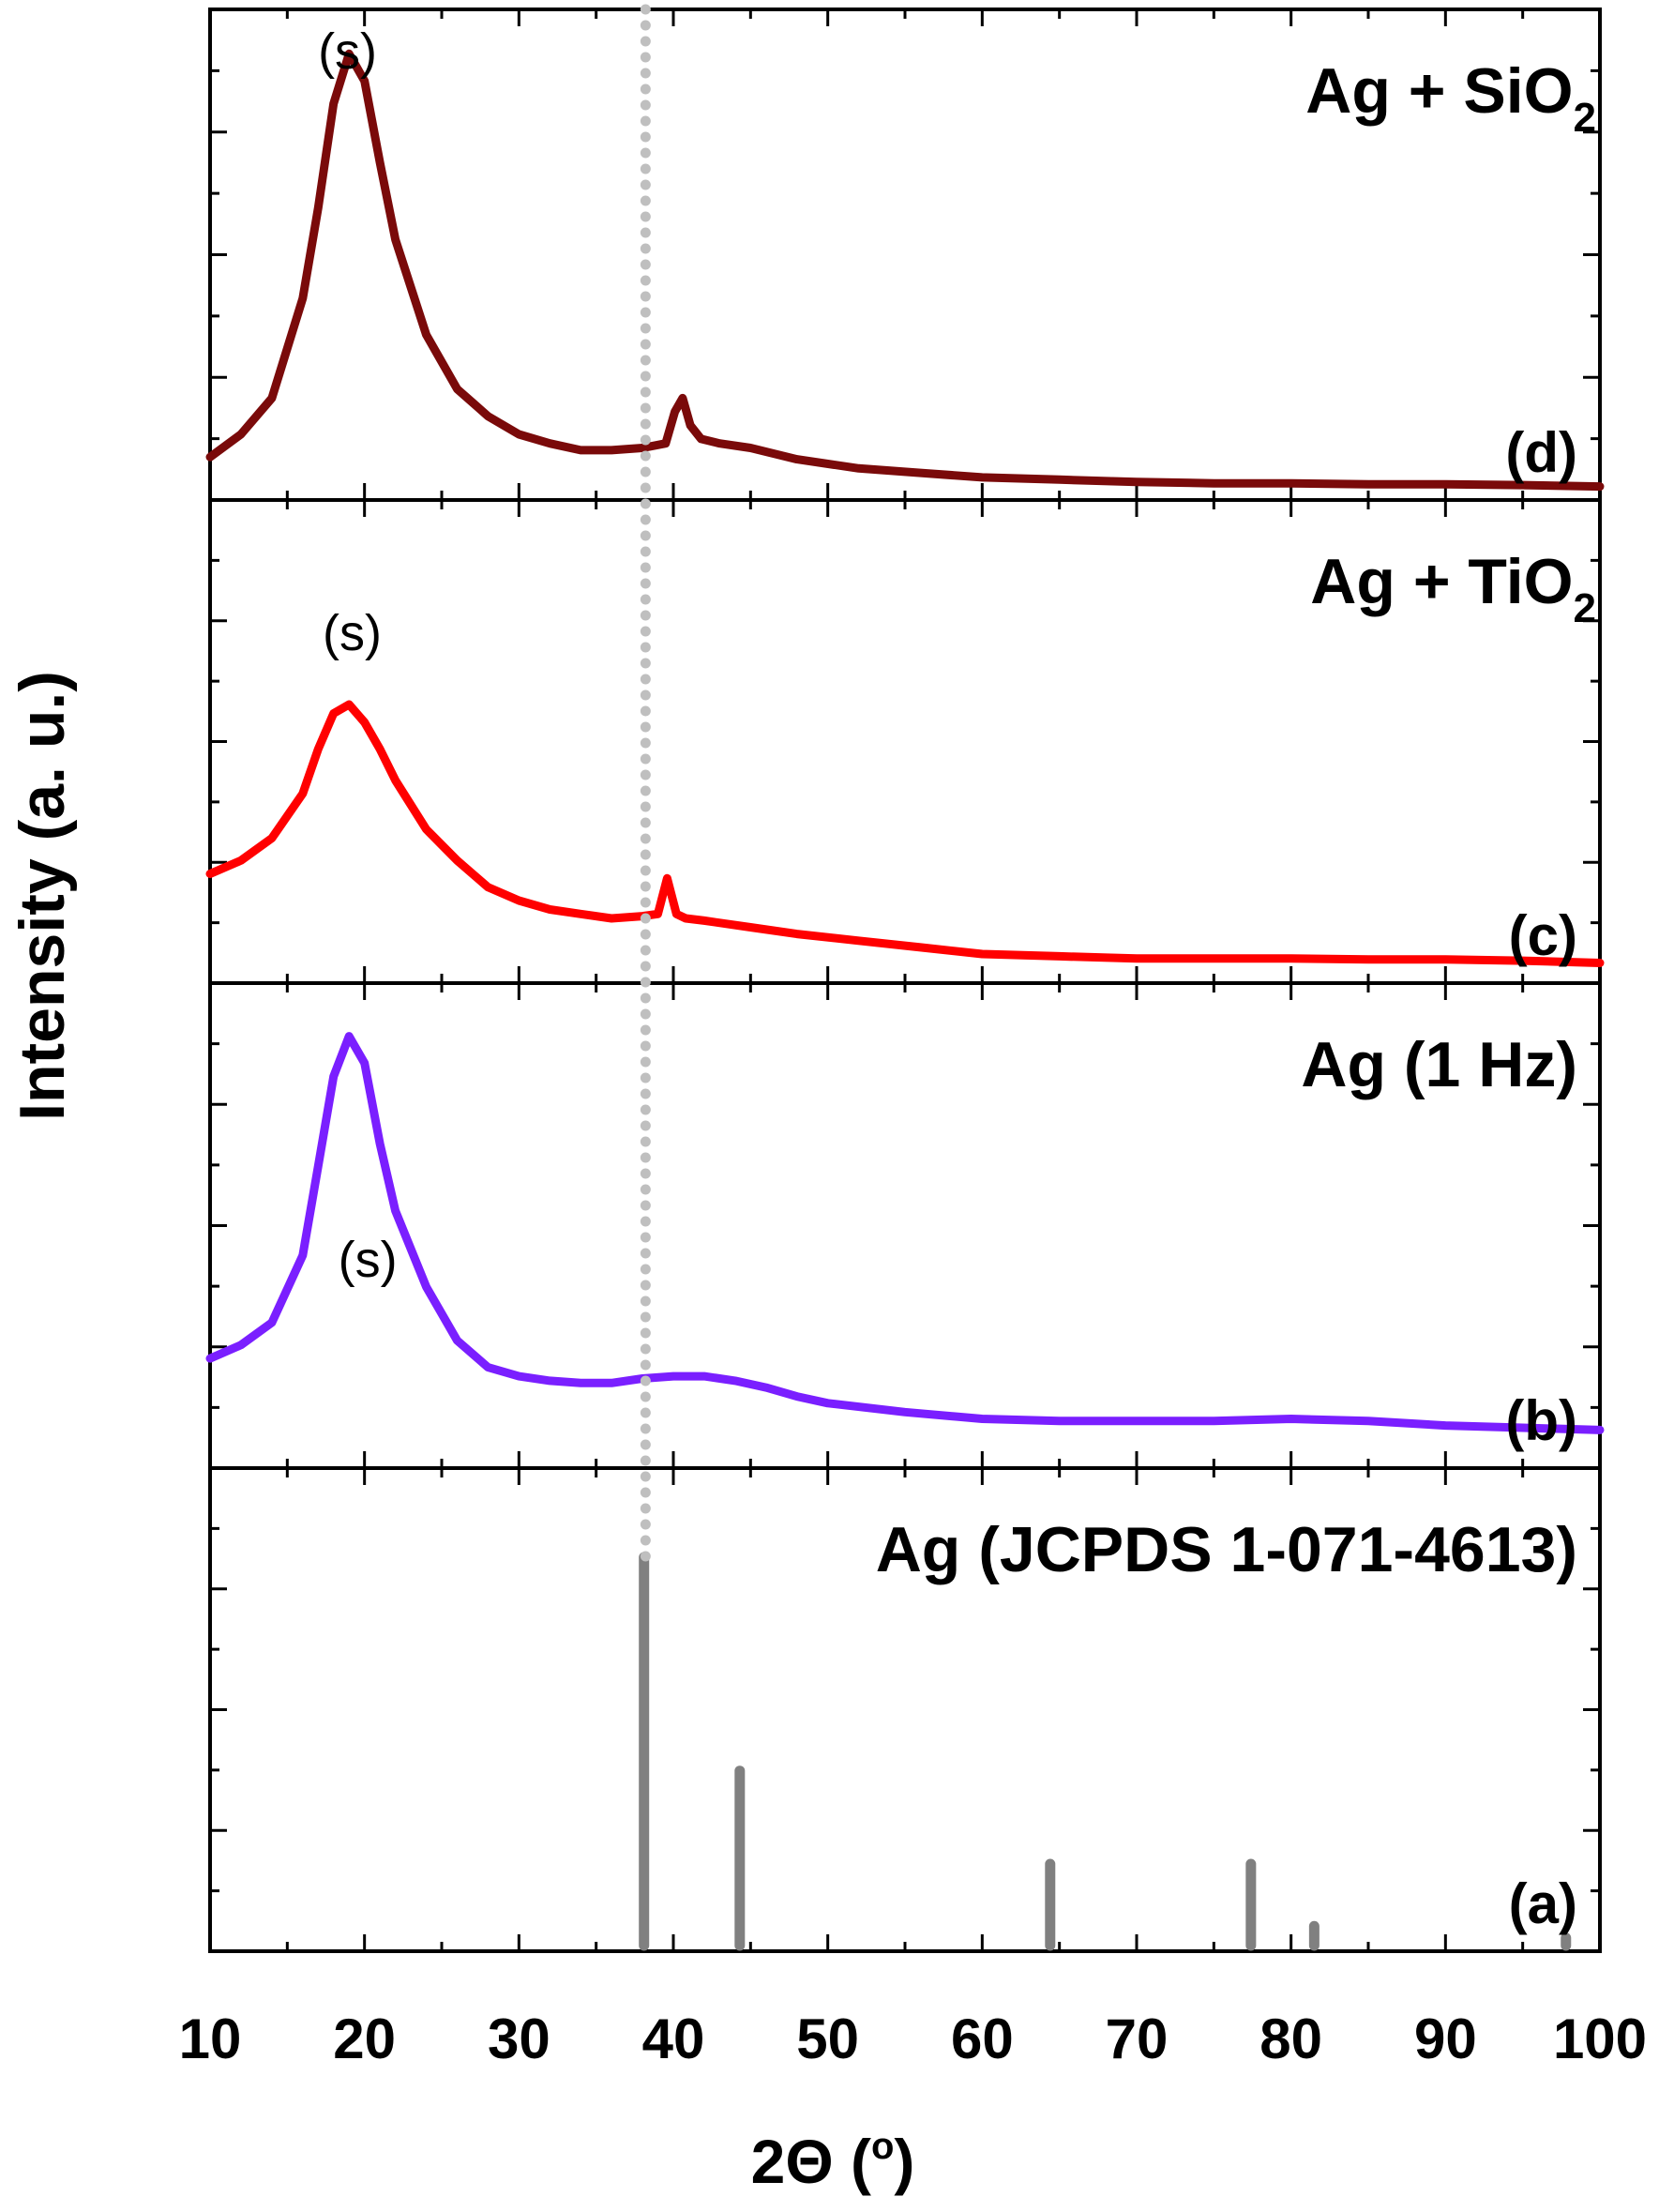 The height and width of the screenshot is (2212, 1674). What do you see at coordinates (1439, 91) in the screenshot?
I see `panel-title-text: Ag + SiO` at bounding box center [1439, 91].